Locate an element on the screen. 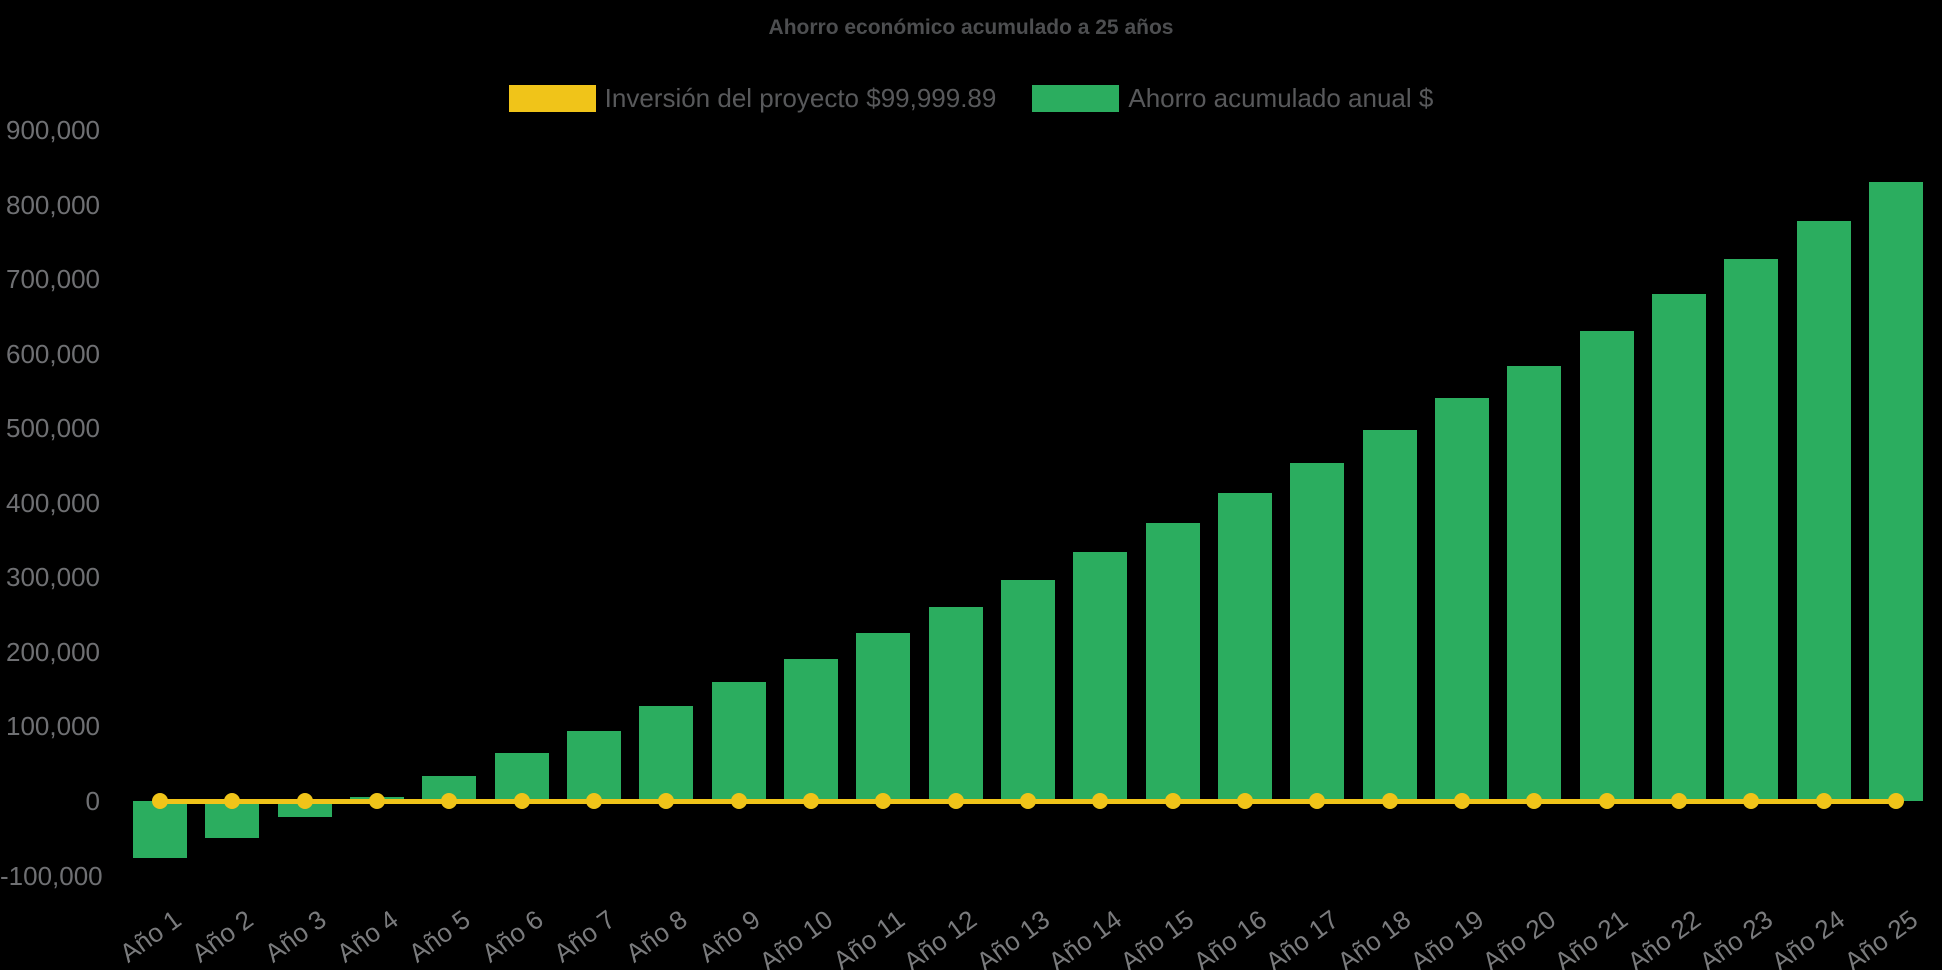 The image size is (1942, 970). x-tick-label: Año 16 is located at coordinates (1229, 937).